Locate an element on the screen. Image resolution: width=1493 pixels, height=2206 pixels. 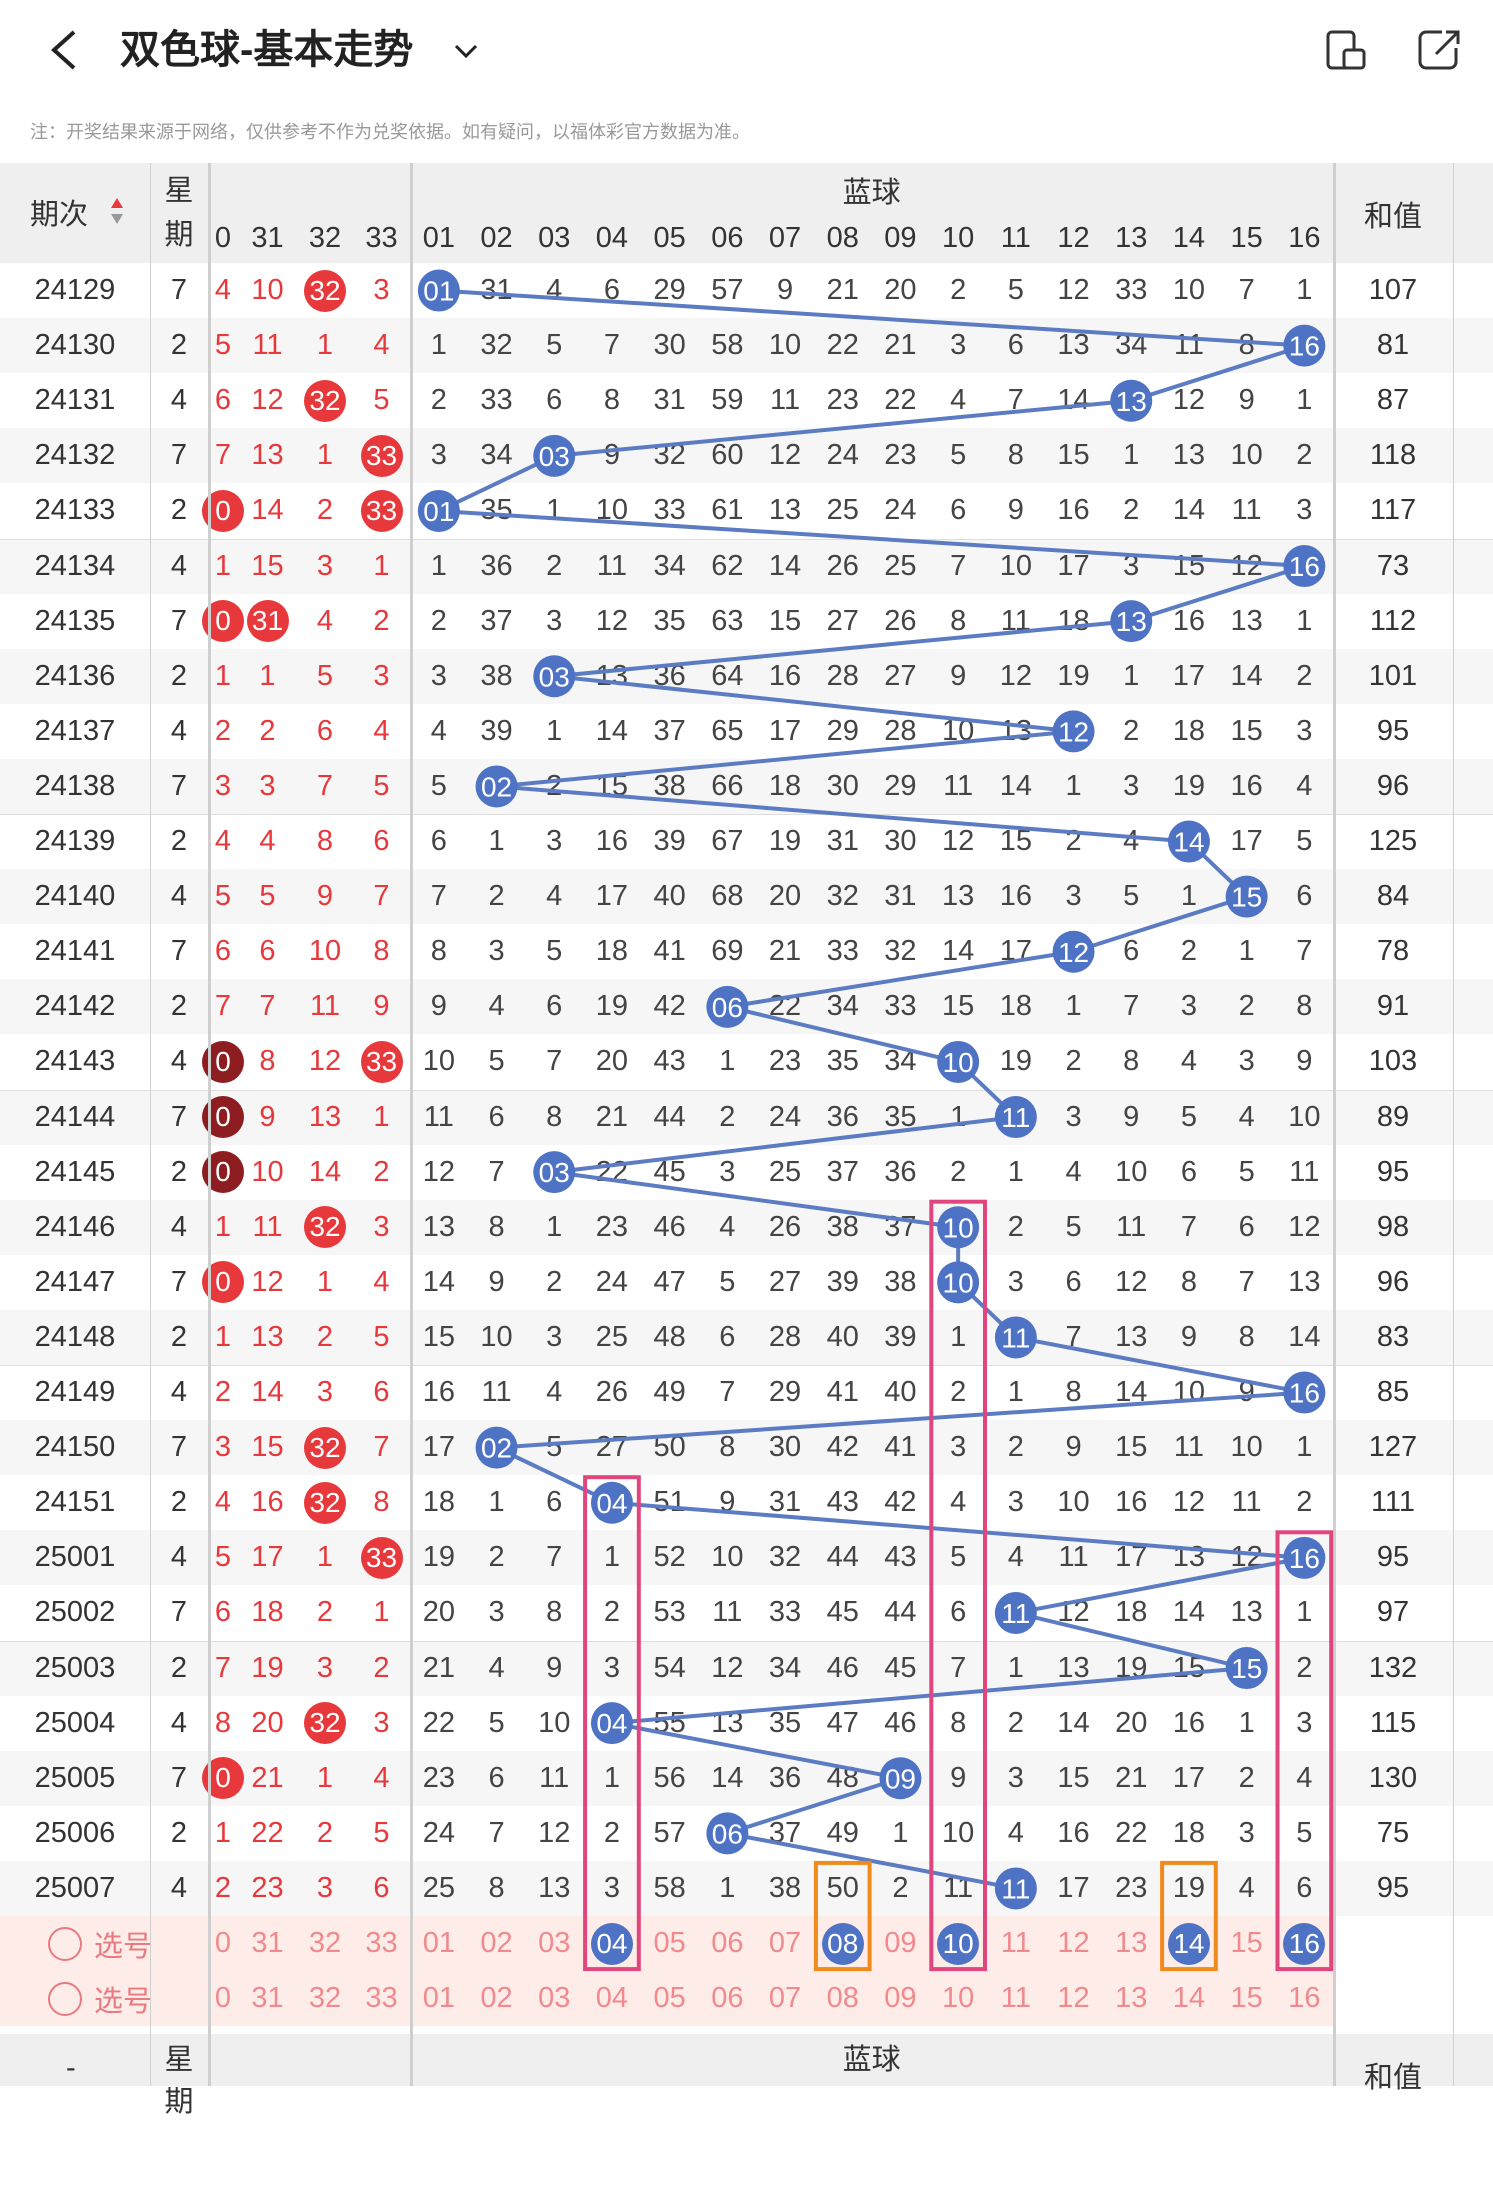
pick-blue-ball-selected: 10 is located at coordinates (958, 1943).